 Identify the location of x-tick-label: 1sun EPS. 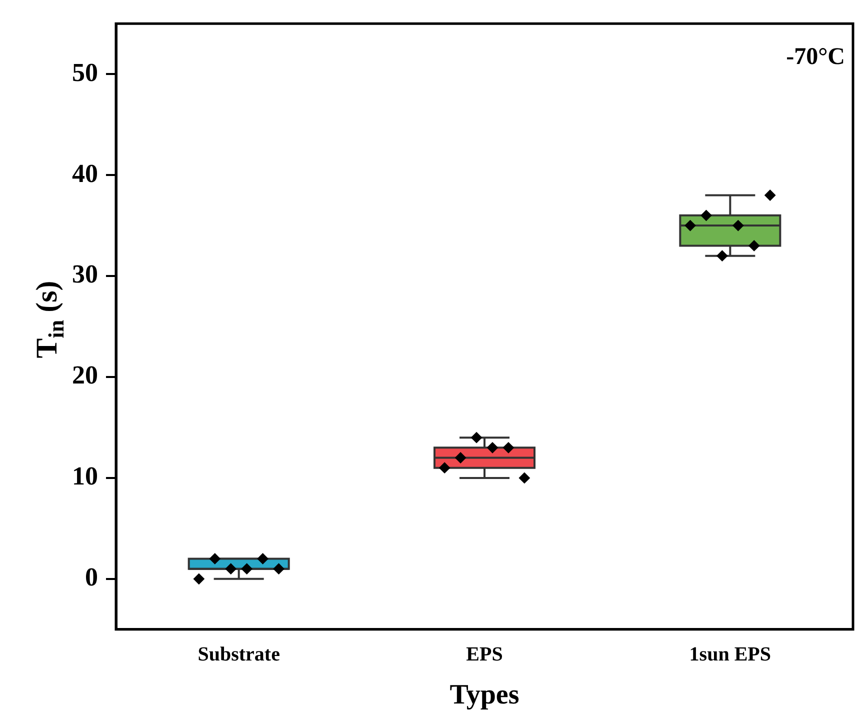
(730, 655).